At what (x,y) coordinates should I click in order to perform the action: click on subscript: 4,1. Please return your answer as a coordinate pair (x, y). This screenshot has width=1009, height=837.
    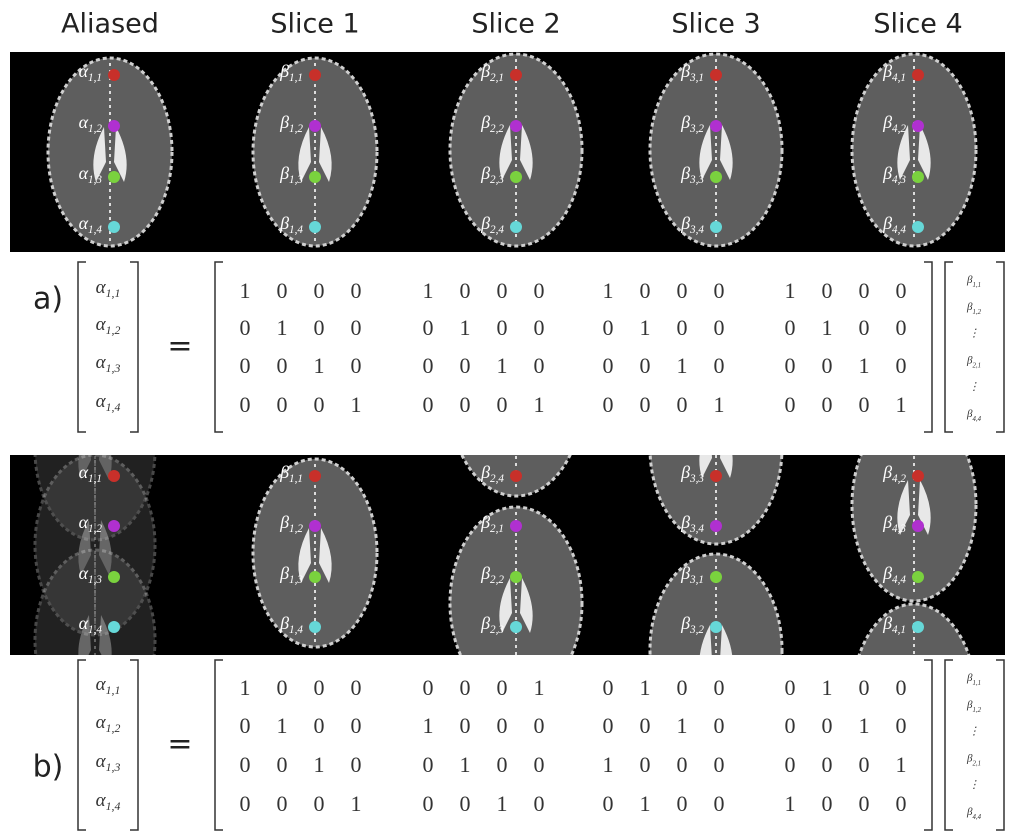
    Looking at the image, I should click on (899, 630).